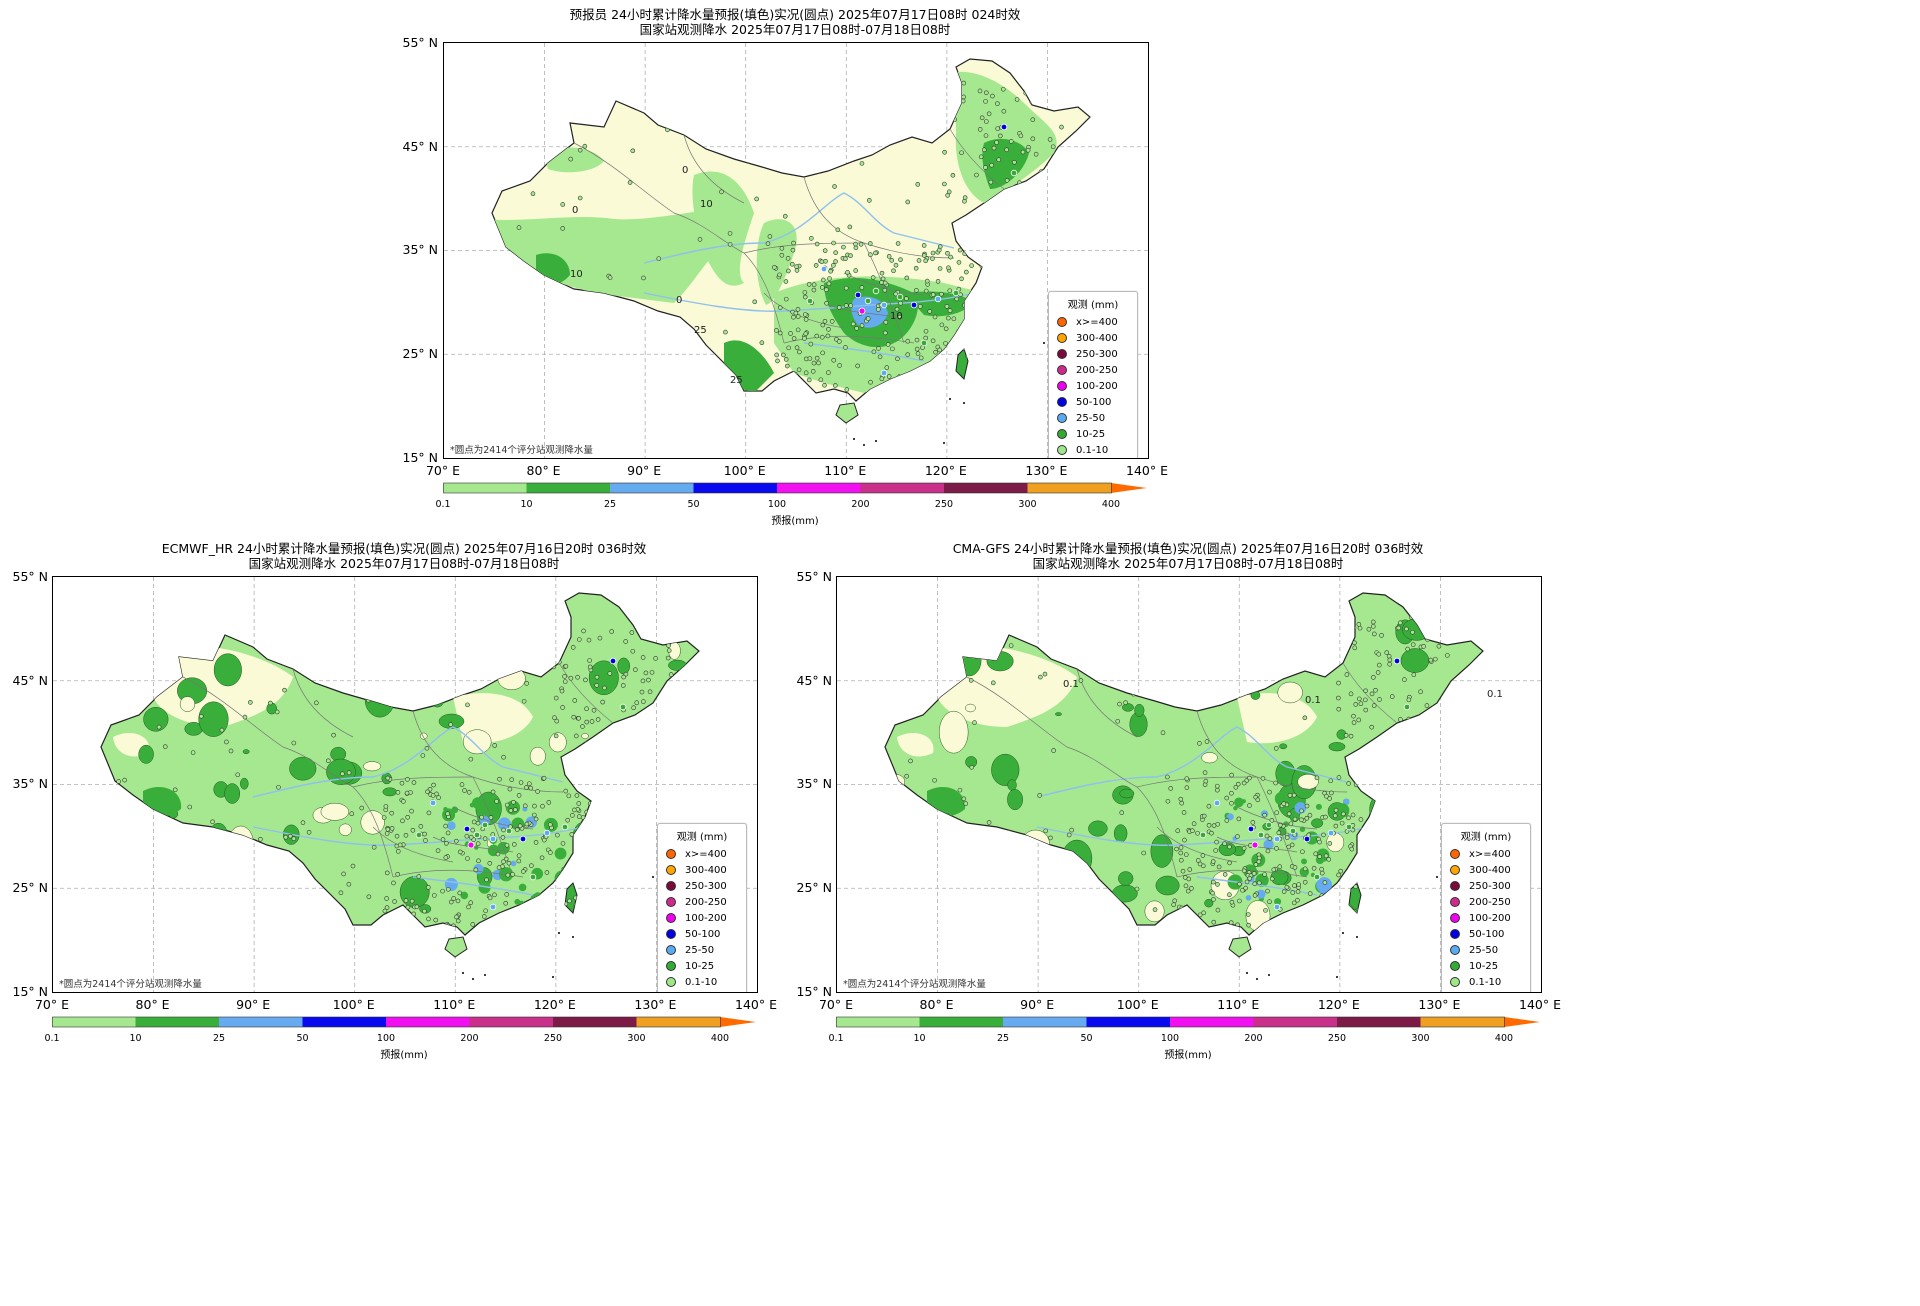 The image size is (1920, 1306). Describe the element at coordinates (1046, 470) in the screenshot. I see `lon-label: 130° E` at that location.